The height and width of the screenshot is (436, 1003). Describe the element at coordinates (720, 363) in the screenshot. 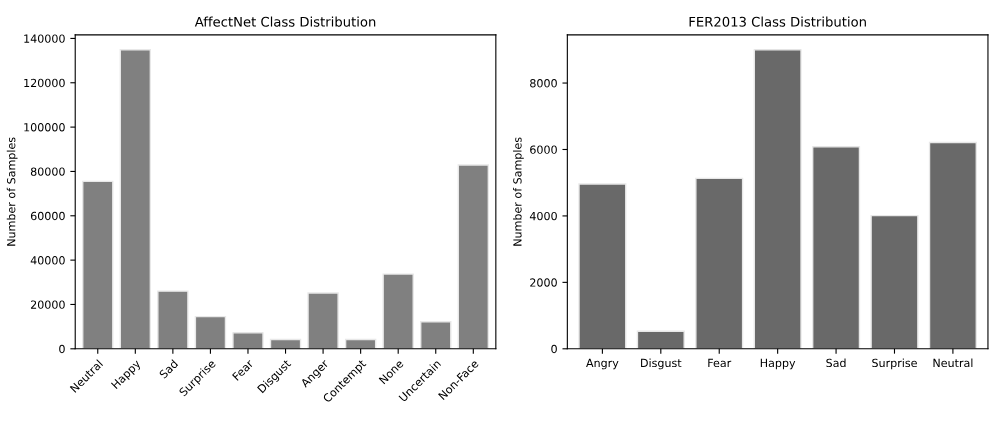

I see `x-tick-label: Fear` at that location.